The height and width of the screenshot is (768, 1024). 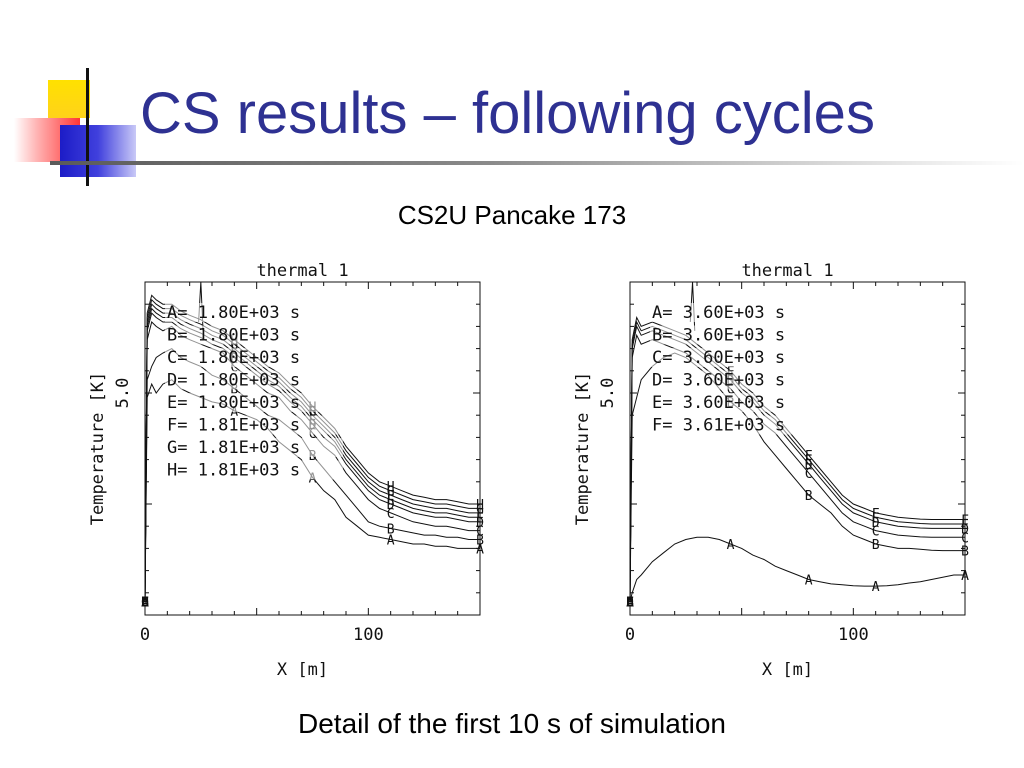 I want to click on chart-0-legend-entry: F= 1.81E+03 s, so click(x=233, y=426).